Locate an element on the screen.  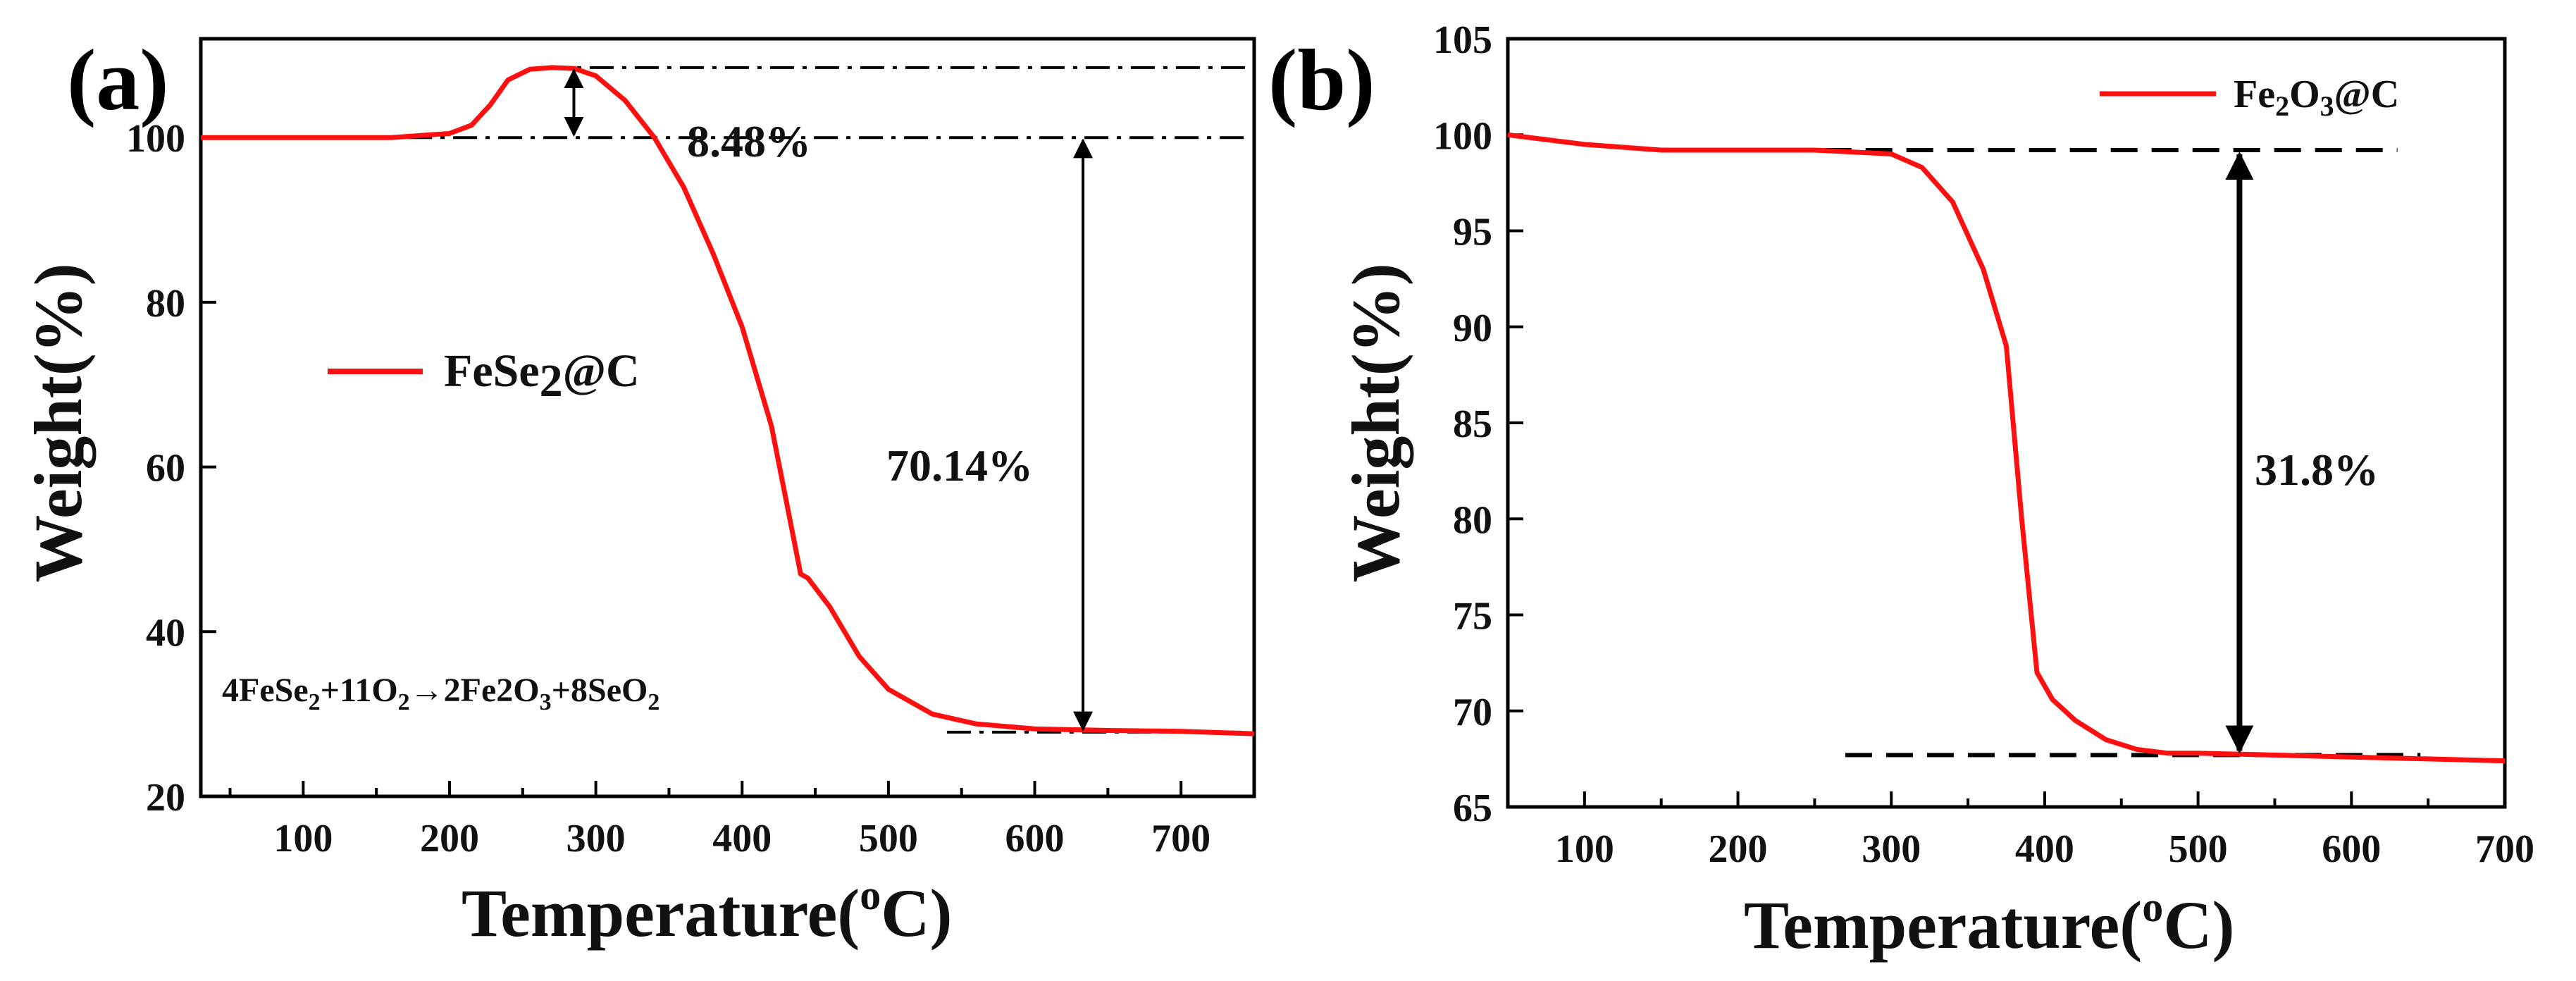
panel-a-x-ticks: 100 200 300 400 500 600 700 is located at coordinates (742, 820).